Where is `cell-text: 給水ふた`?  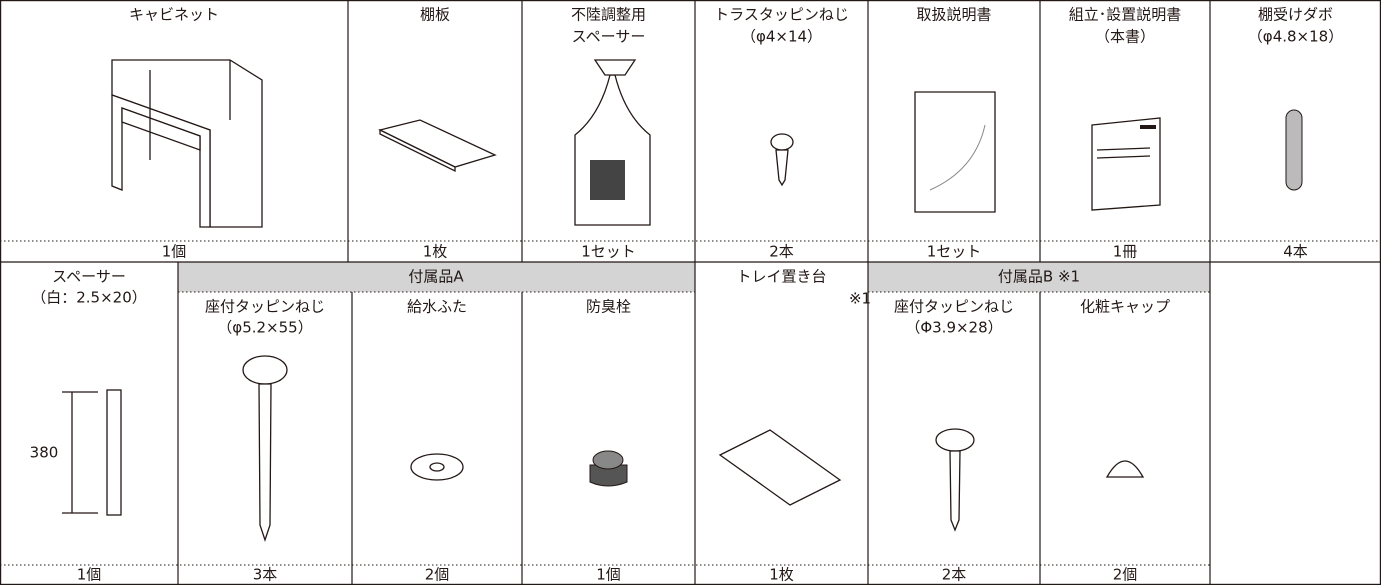 cell-text: 給水ふた is located at coordinates (437, 307).